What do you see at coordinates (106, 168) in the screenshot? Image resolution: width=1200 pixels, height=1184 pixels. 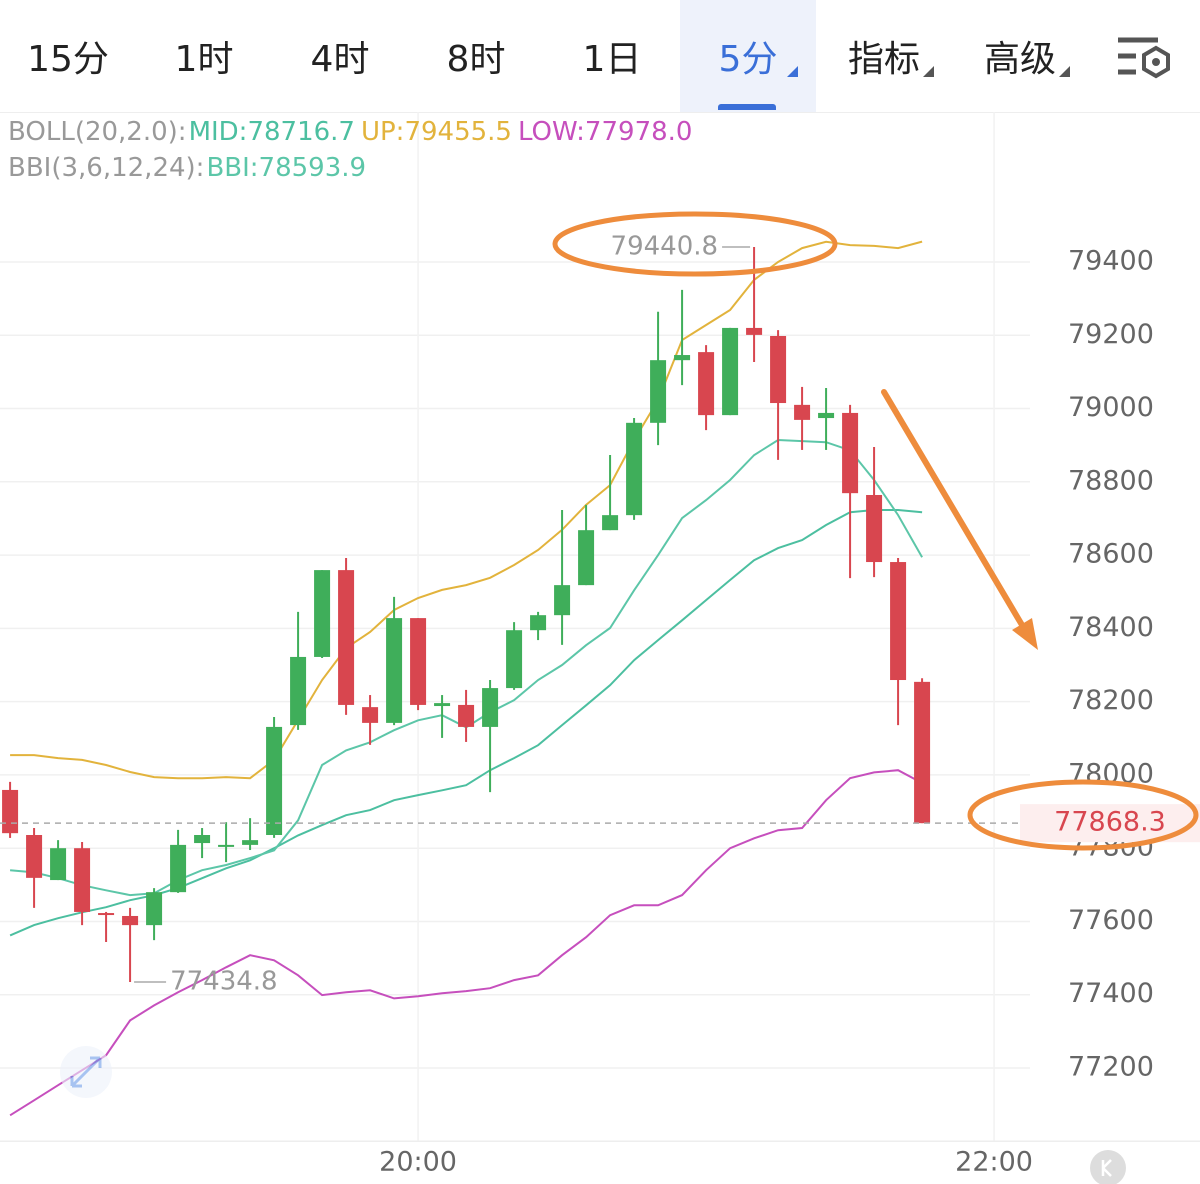 I see `indicator-name: BBI(3,6,12,24):` at bounding box center [106, 168].